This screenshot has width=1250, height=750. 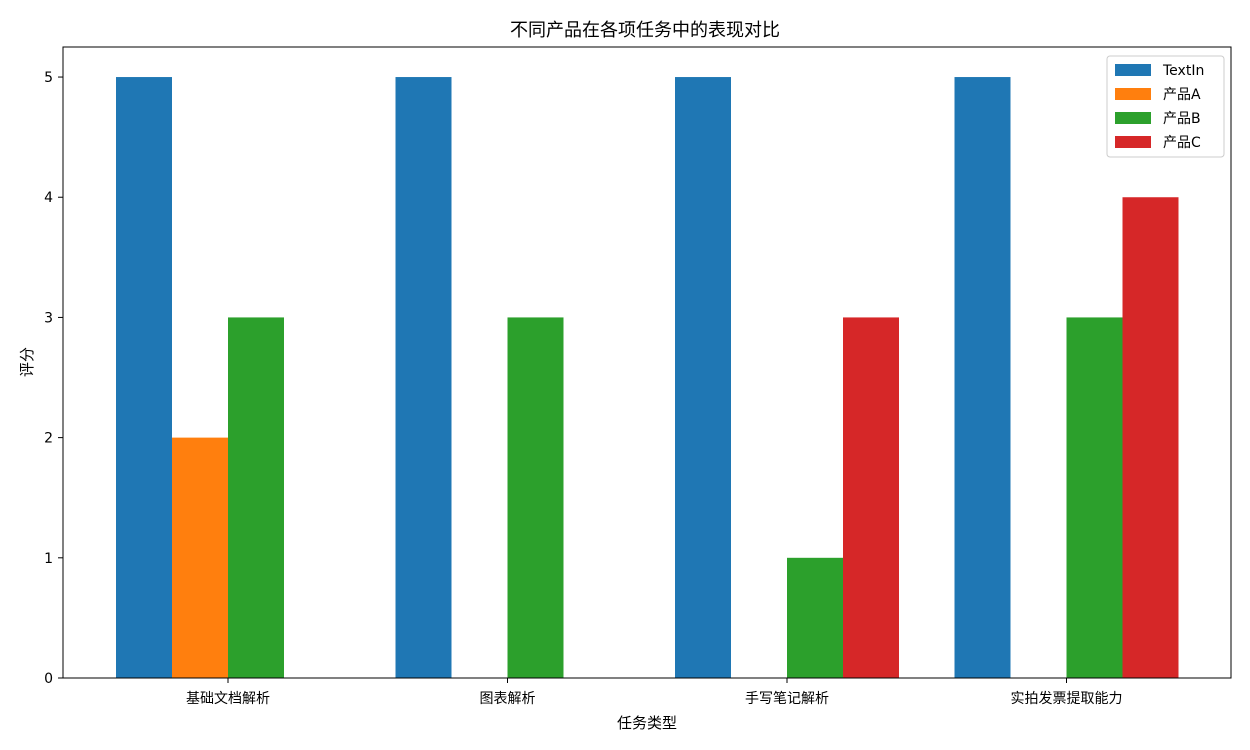 I want to click on x-tick-label: 基础文档解析, so click(x=228, y=698).